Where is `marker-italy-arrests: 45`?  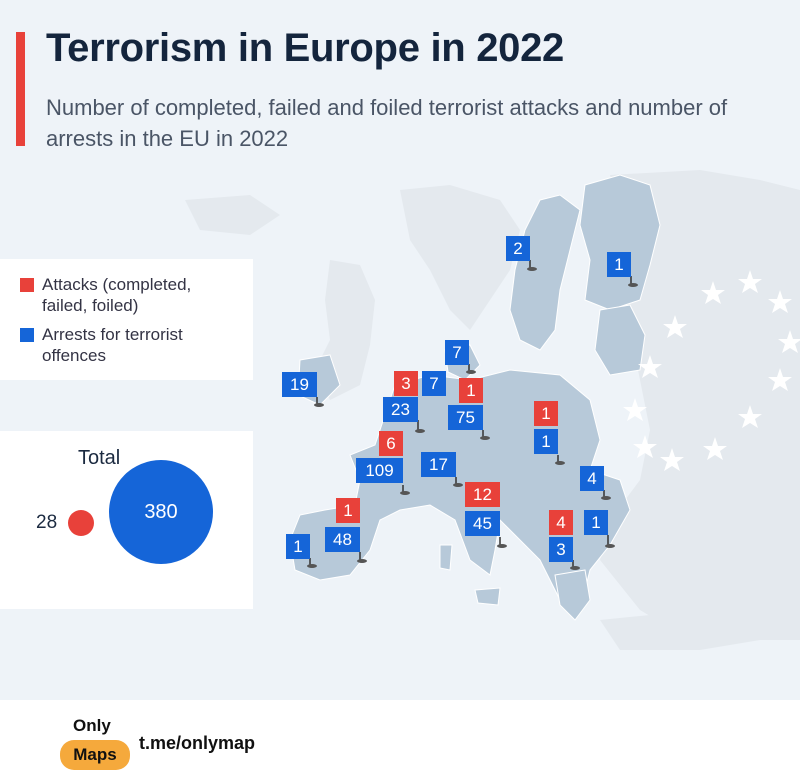
marker-italy-arrests: 45 is located at coordinates (482, 523).